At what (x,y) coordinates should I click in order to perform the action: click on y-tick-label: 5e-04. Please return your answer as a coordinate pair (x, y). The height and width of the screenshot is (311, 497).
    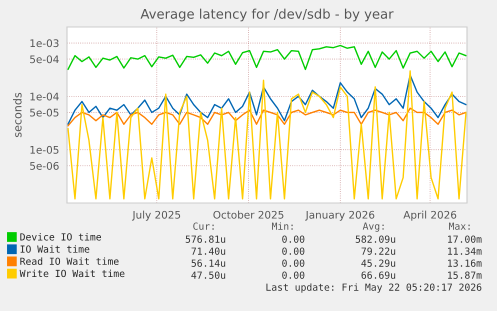
    Looking at the image, I should click on (44, 59).